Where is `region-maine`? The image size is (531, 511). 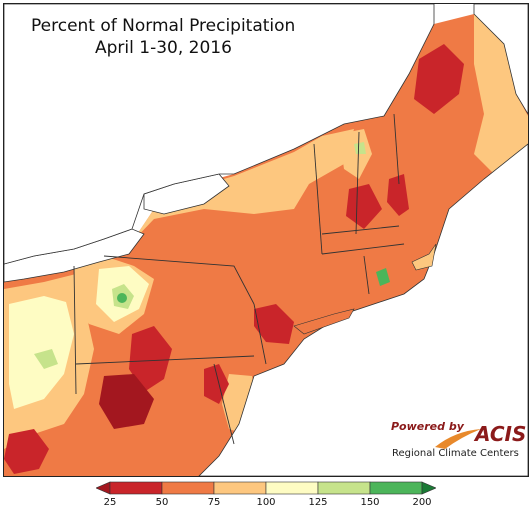
region-maine is located at coordinates (501, 94).